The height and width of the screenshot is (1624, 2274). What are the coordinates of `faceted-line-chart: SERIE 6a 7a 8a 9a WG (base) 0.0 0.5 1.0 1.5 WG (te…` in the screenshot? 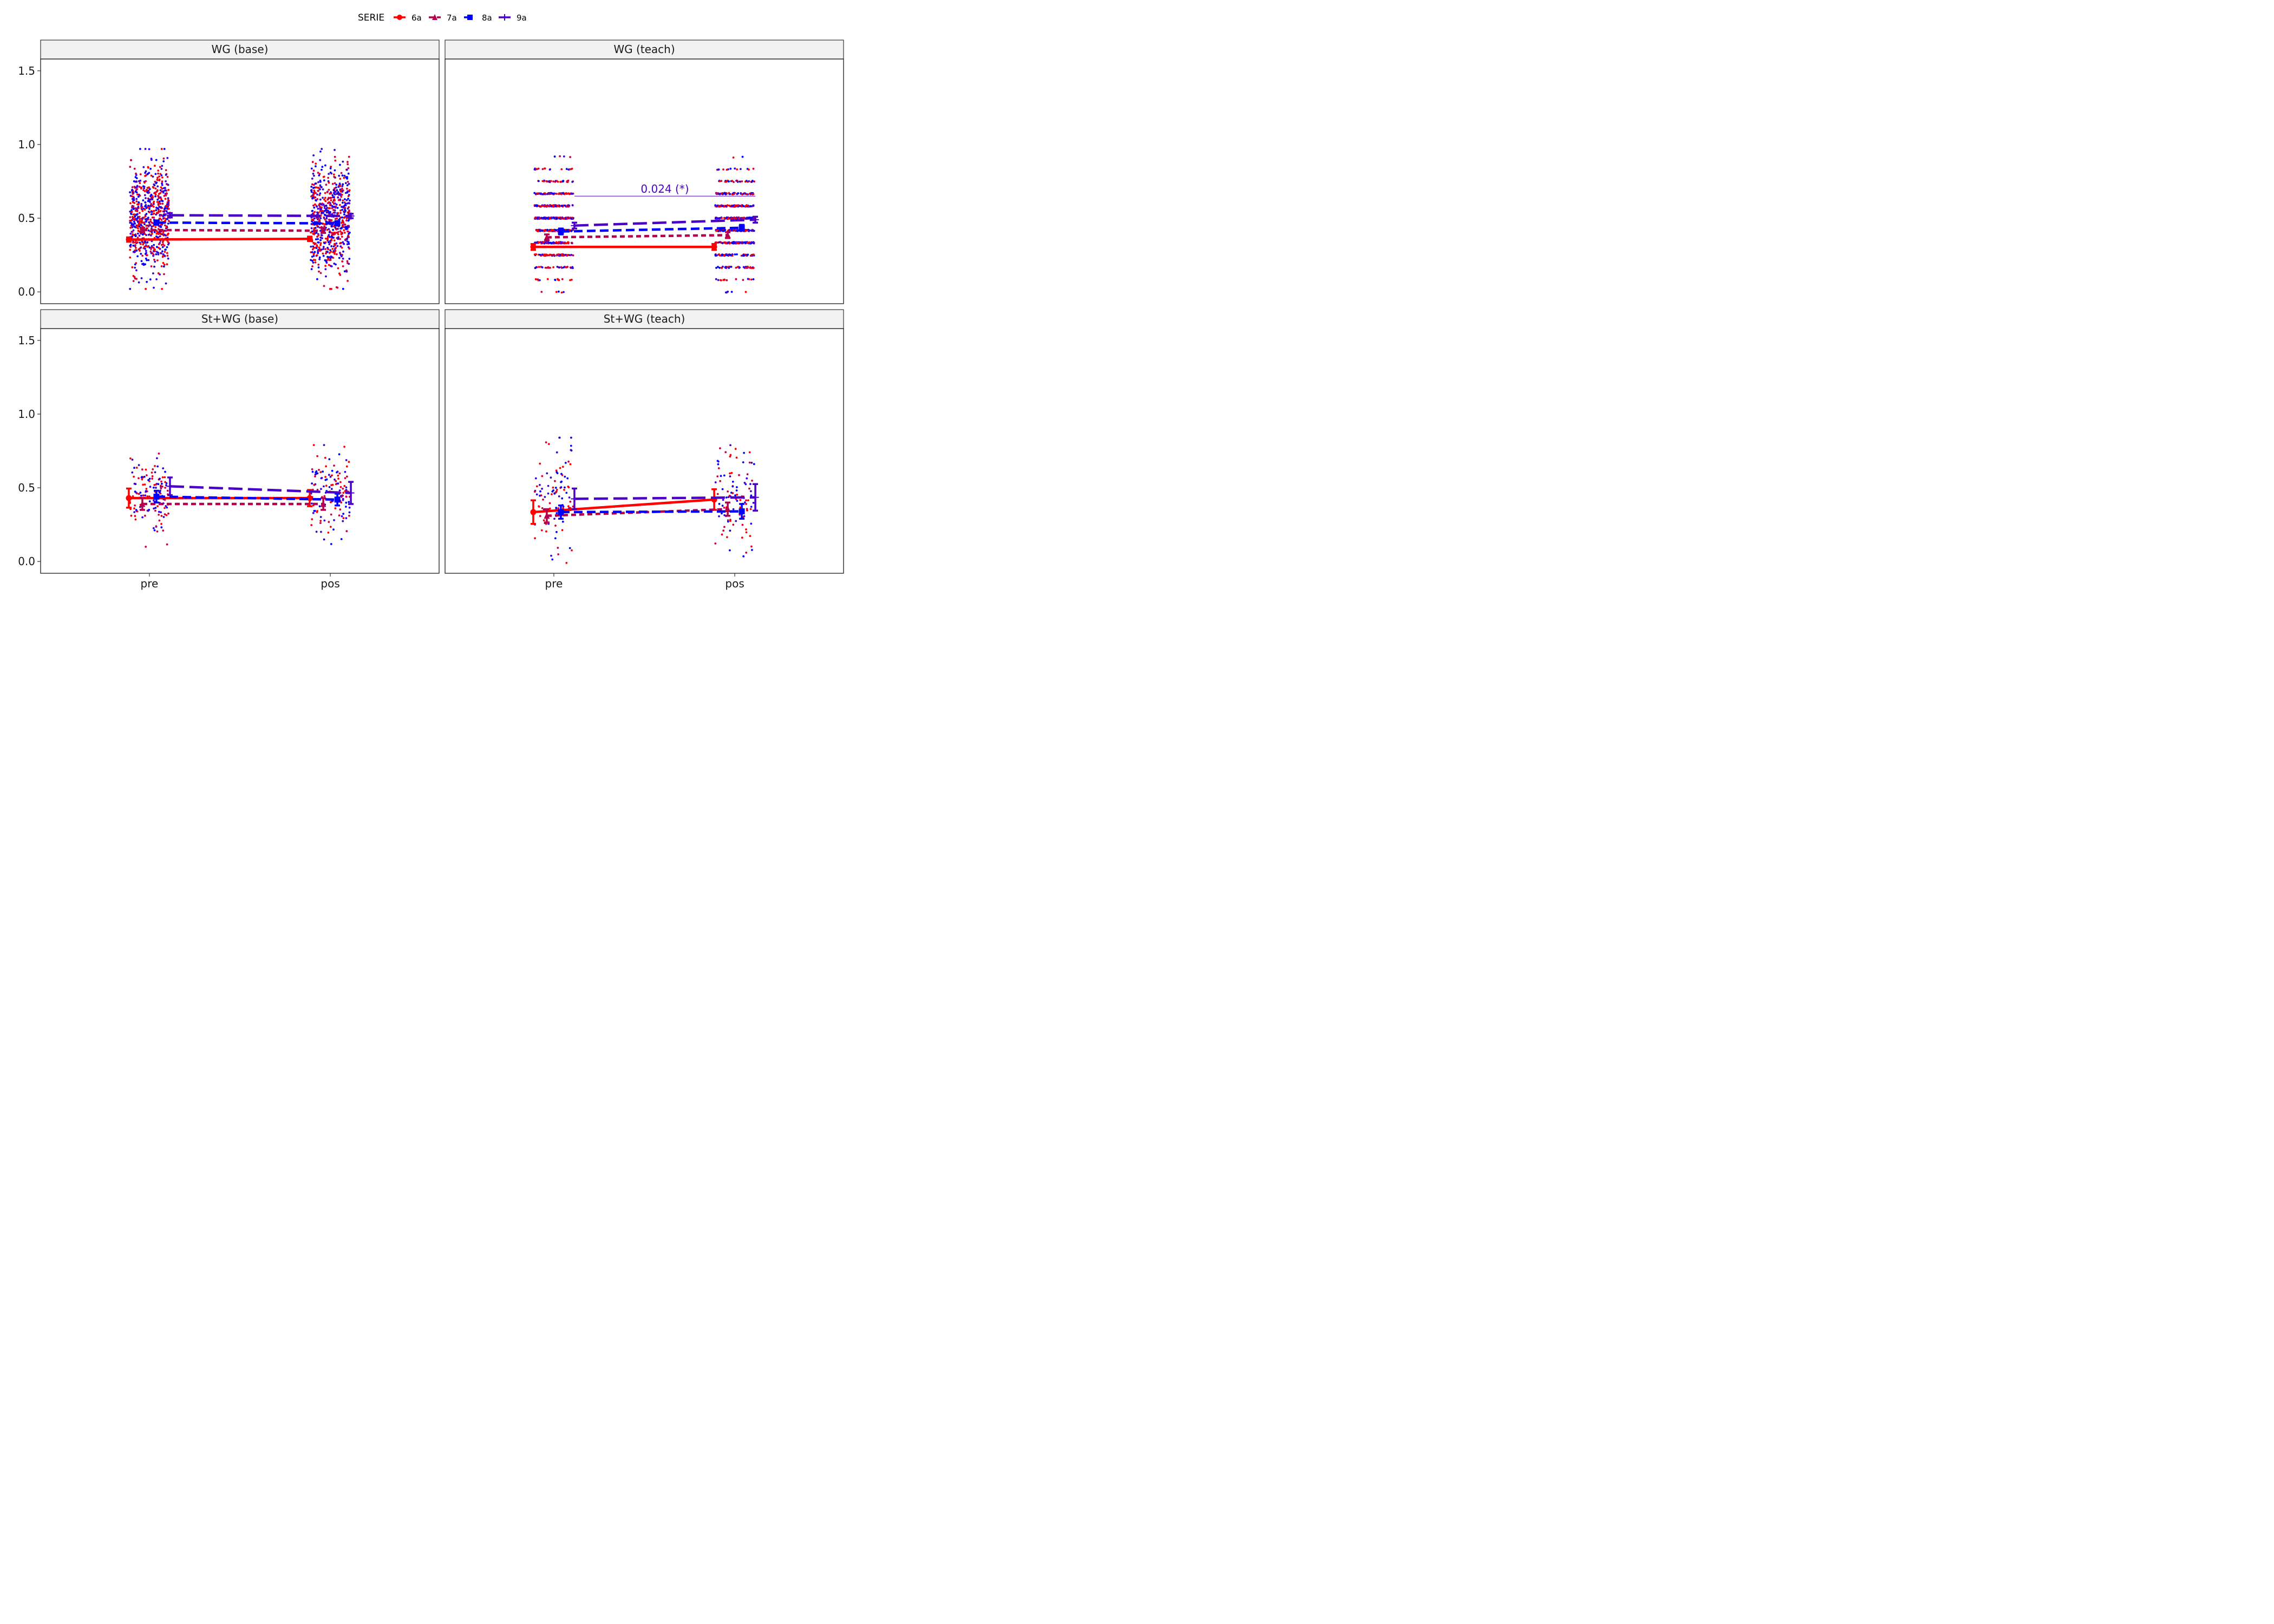 It's located at (431, 301).